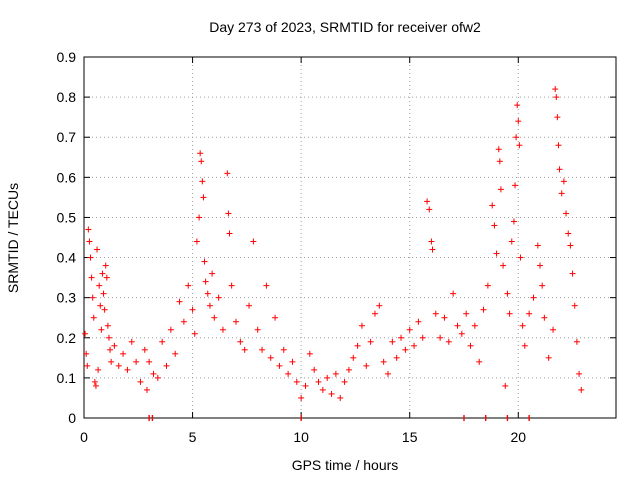  I want to click on x-tick-label: 10, so click(301, 437).